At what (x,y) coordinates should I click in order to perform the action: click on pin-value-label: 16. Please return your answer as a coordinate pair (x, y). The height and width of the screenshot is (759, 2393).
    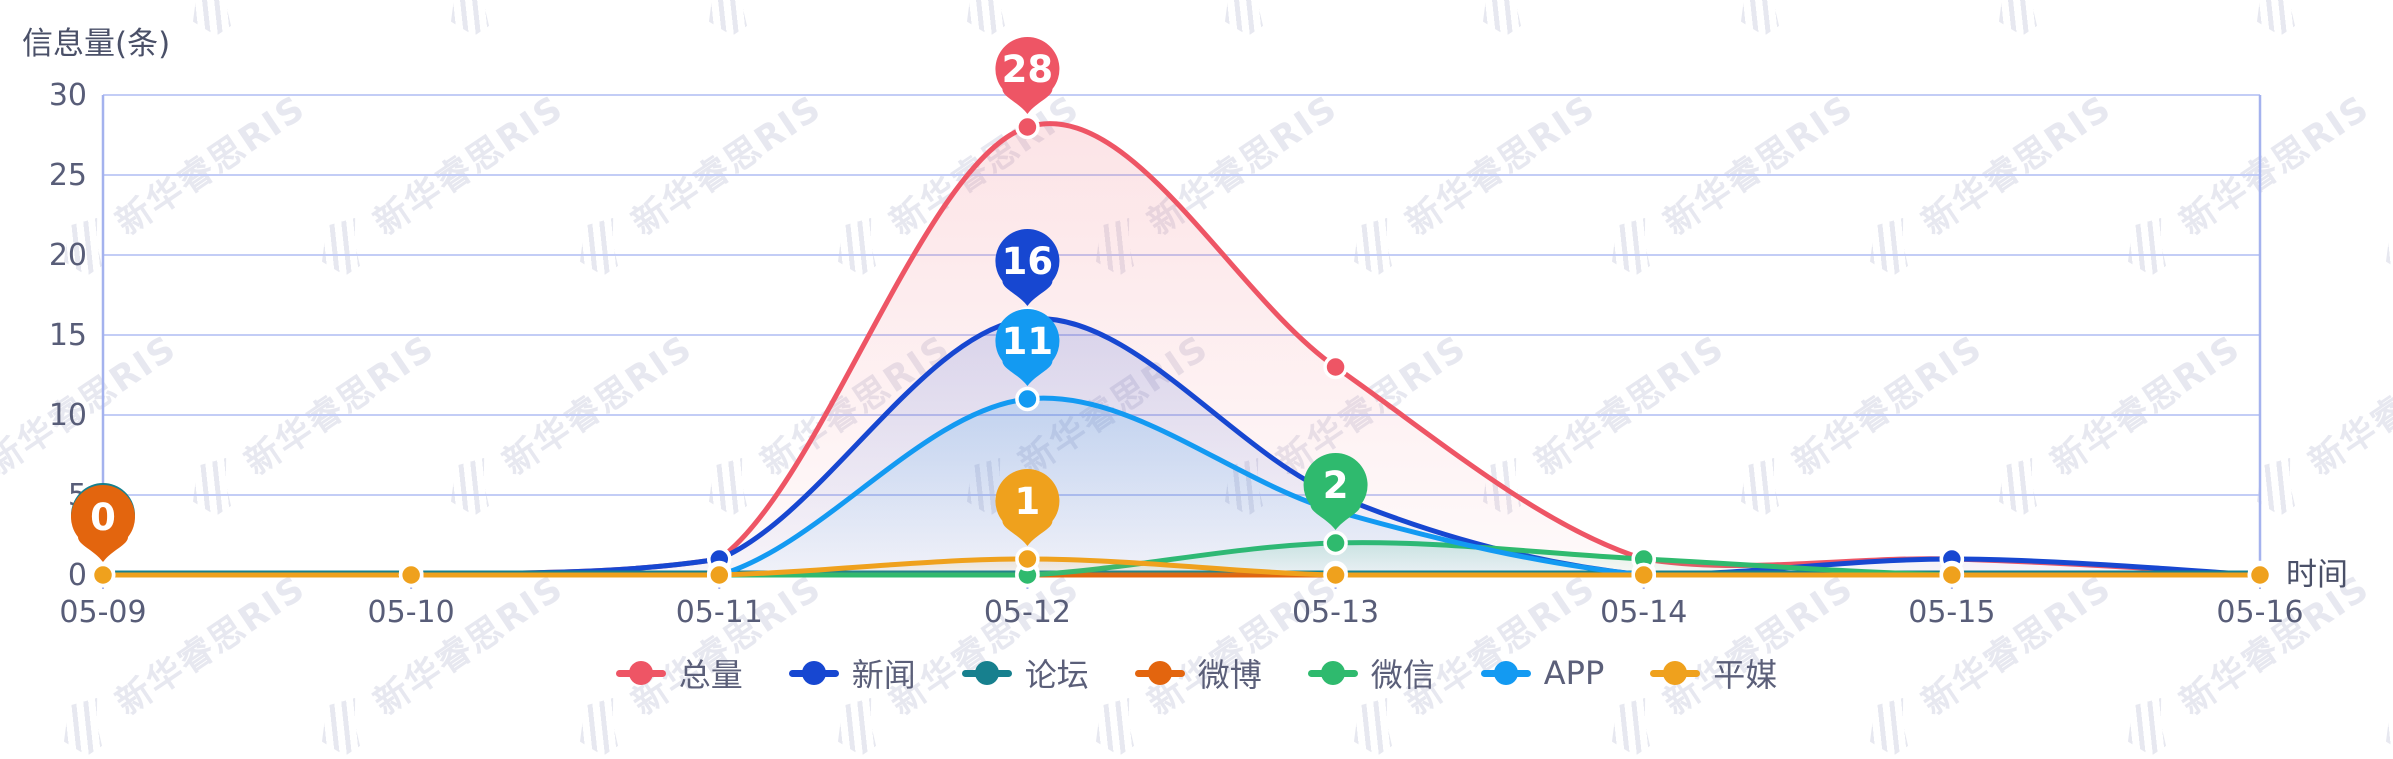
    Looking at the image, I should click on (1028, 261).